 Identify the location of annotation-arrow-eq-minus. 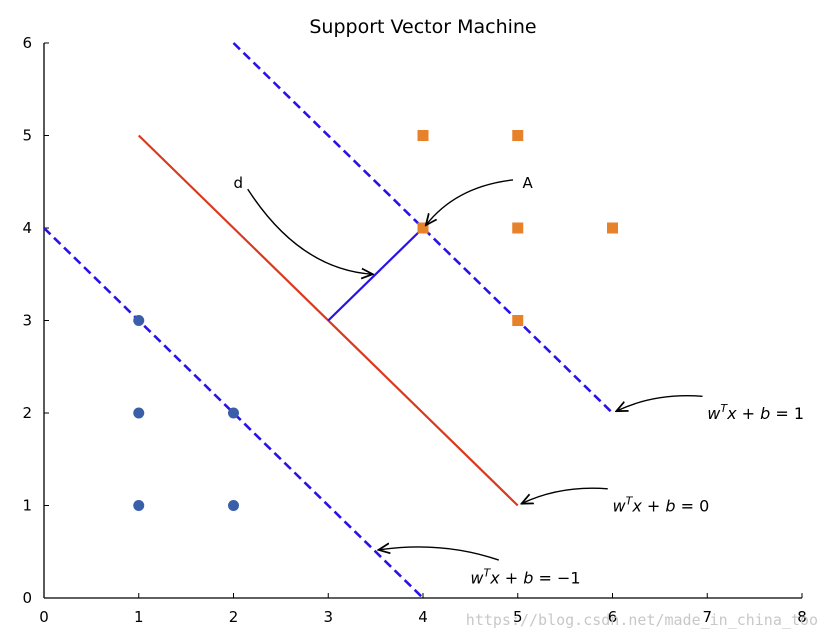
(439, 554).